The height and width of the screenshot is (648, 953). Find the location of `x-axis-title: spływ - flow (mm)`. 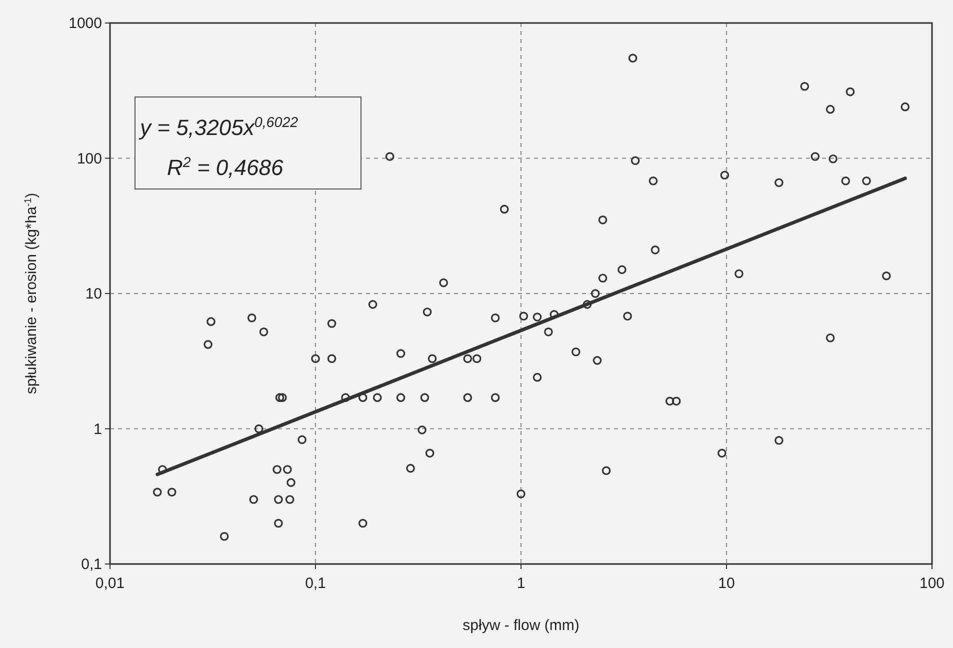

x-axis-title: spływ - flow (mm) is located at coordinates (521, 625).